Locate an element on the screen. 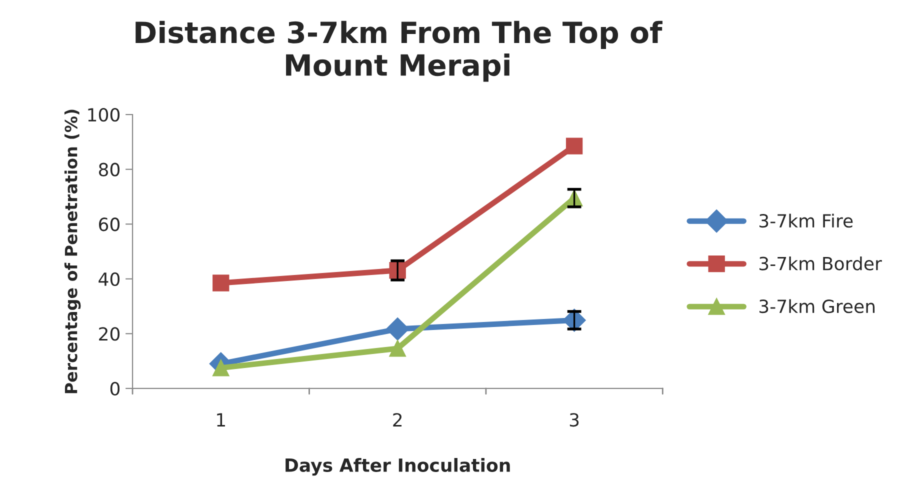  y-tick-label: 60 is located at coordinates (109, 225).